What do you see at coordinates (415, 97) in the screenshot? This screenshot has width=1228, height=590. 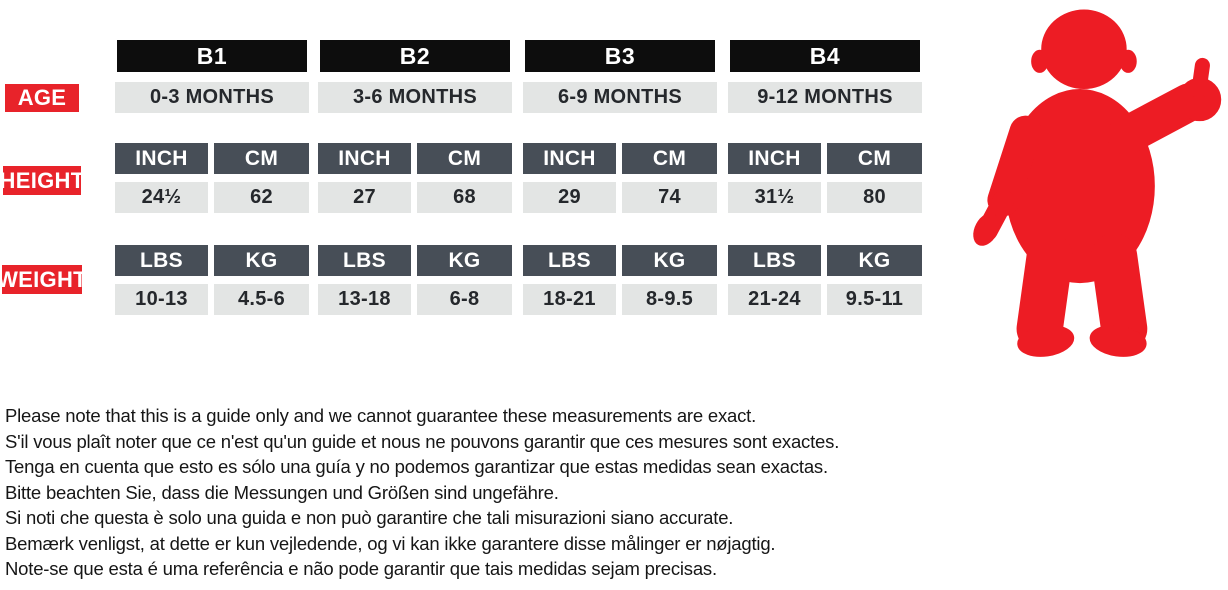 I see `age-value: 3-6 MONTHS` at bounding box center [415, 97].